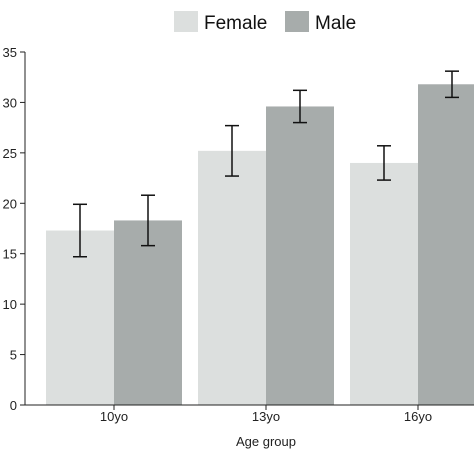  What do you see at coordinates (10, 203) in the screenshot?
I see `y-tick-label-20: 20` at bounding box center [10, 203].